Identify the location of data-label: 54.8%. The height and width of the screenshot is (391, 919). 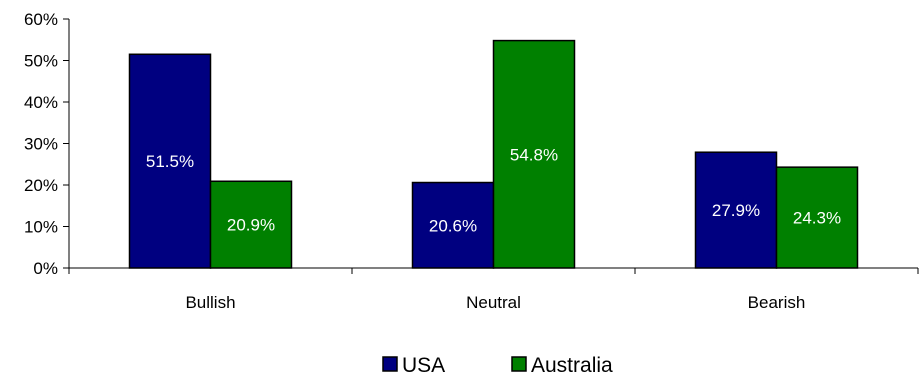
(534, 154).